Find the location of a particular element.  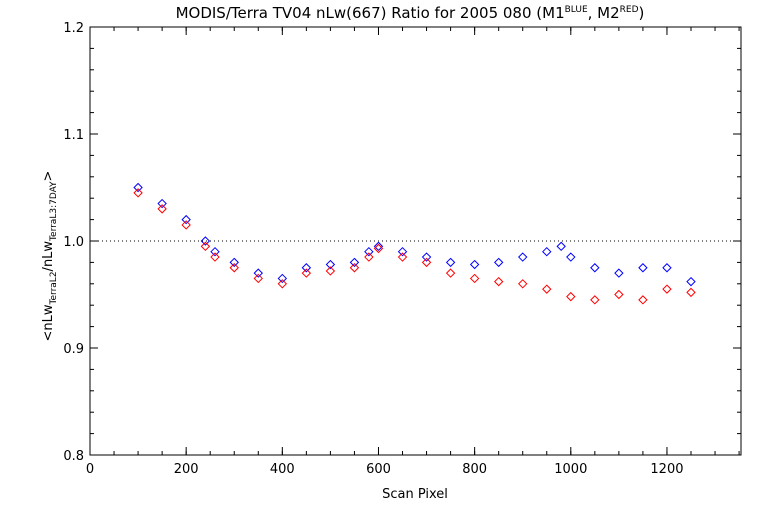

chart-title-sup-blue: BLUE is located at coordinates (576, 10).